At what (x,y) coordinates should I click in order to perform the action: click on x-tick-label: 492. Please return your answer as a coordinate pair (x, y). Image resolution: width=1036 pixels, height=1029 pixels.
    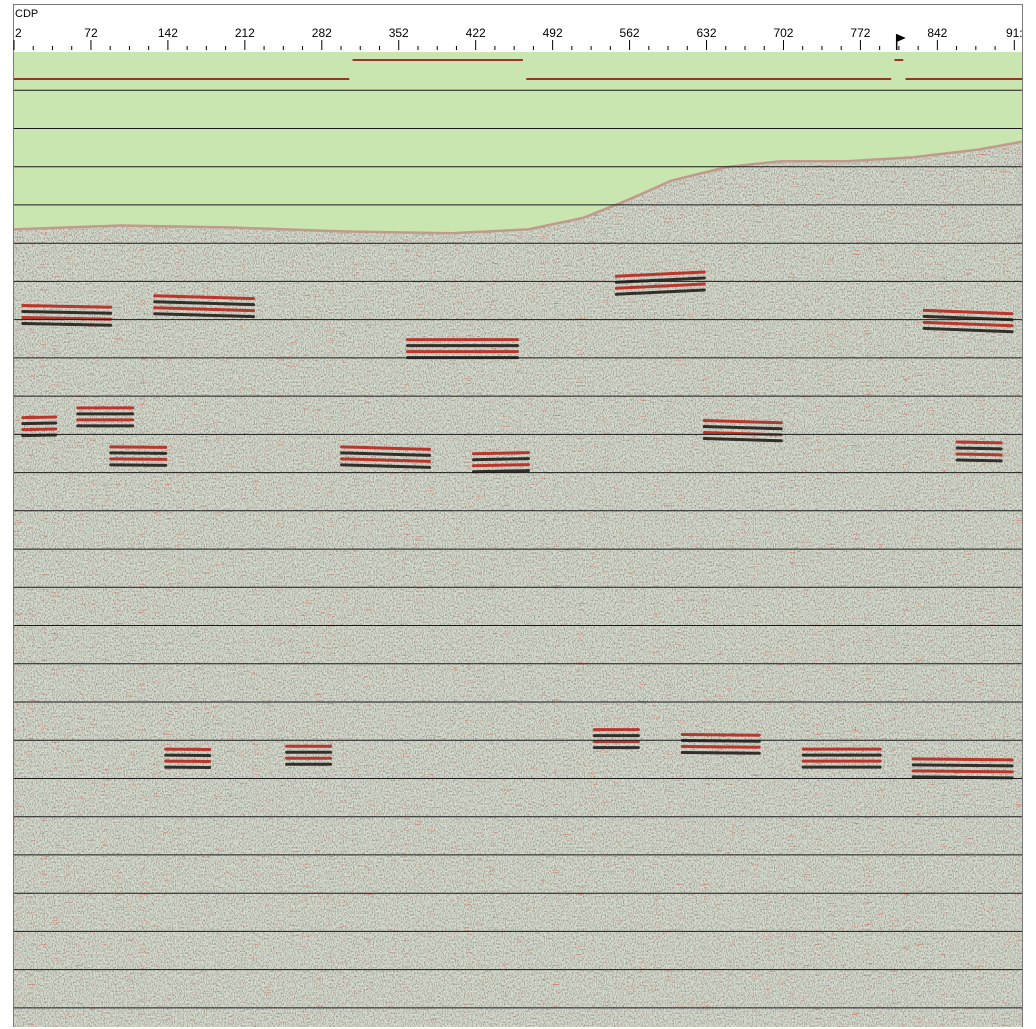
    Looking at the image, I should click on (553, 33).